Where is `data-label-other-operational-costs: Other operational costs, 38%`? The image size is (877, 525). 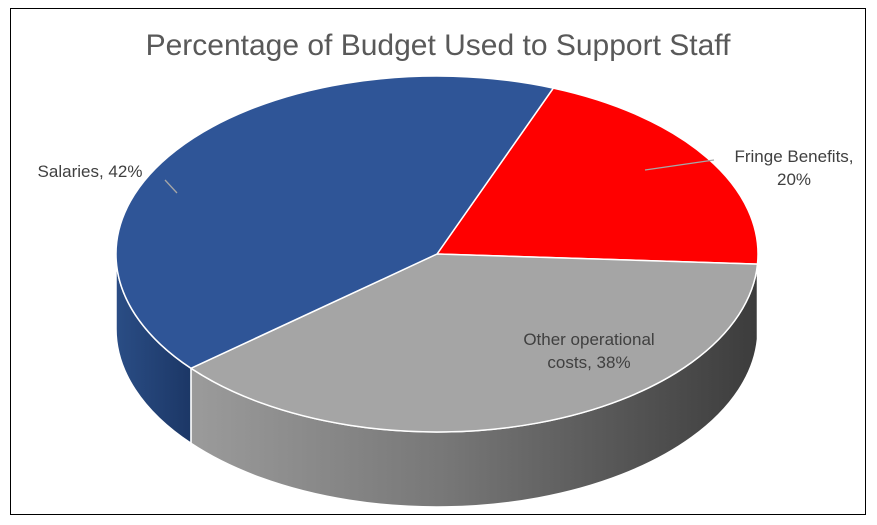
data-label-other-operational-costs: Other operational costs, 38% is located at coordinates (588, 351).